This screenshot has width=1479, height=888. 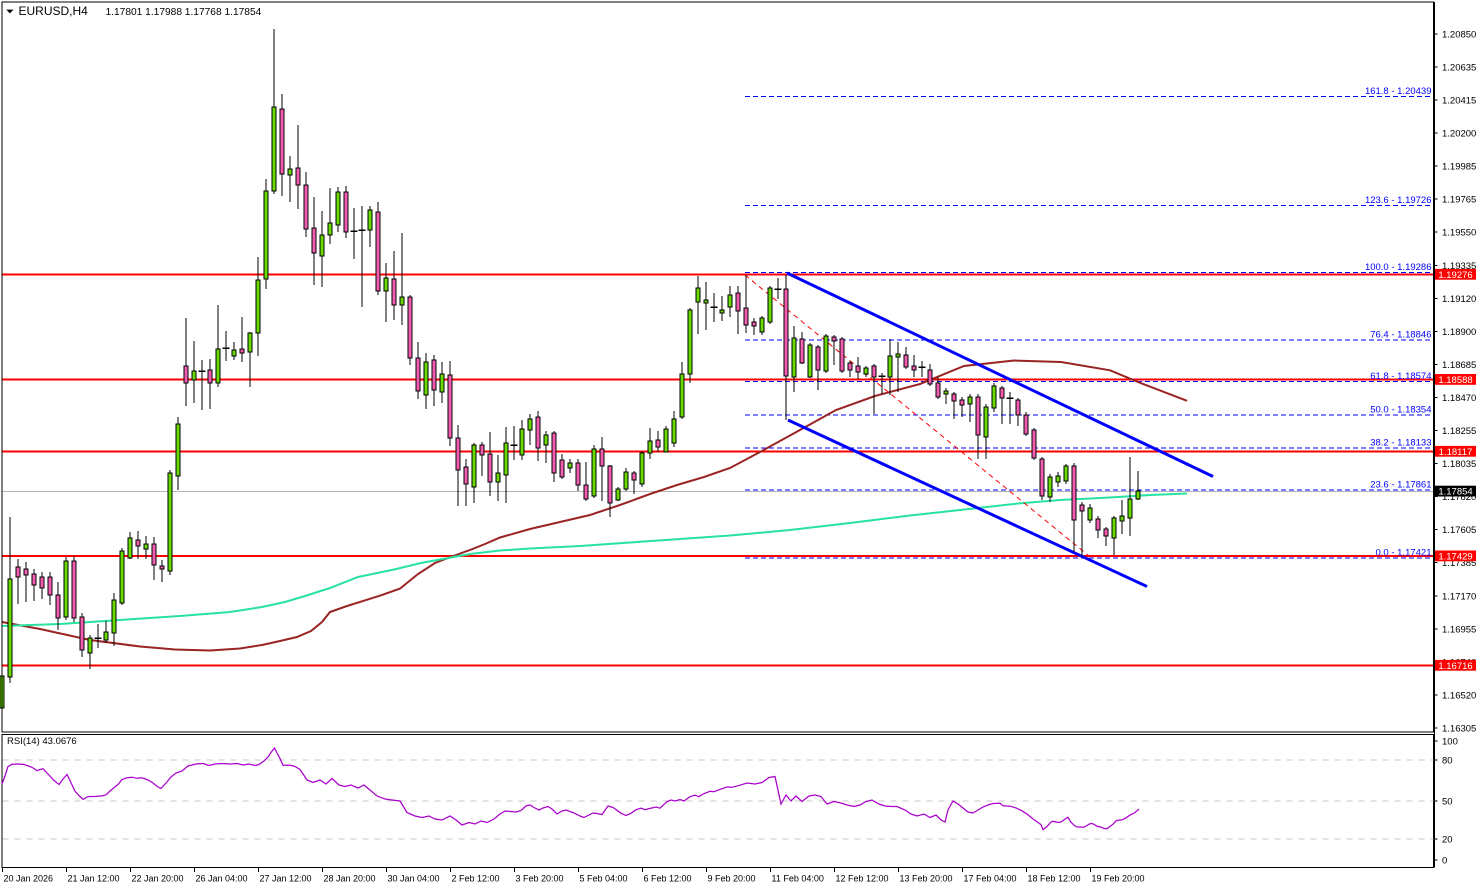 I want to click on svg-text: 1.19985, so click(x=1459, y=167).